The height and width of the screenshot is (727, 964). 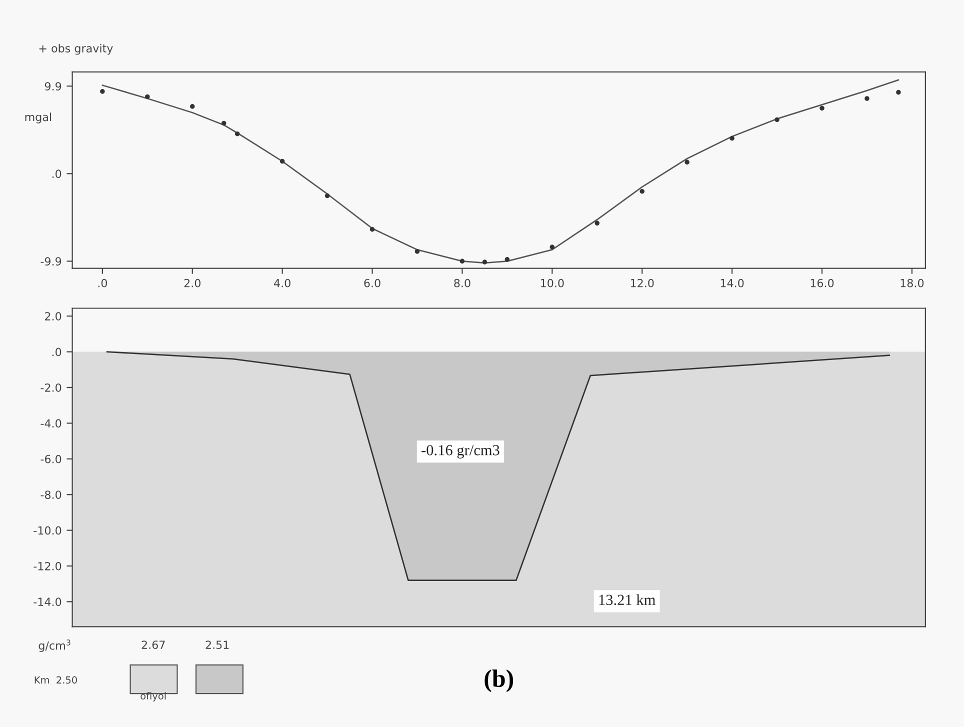 I want to click on y-tick-label: -4.0, so click(x=51, y=423).